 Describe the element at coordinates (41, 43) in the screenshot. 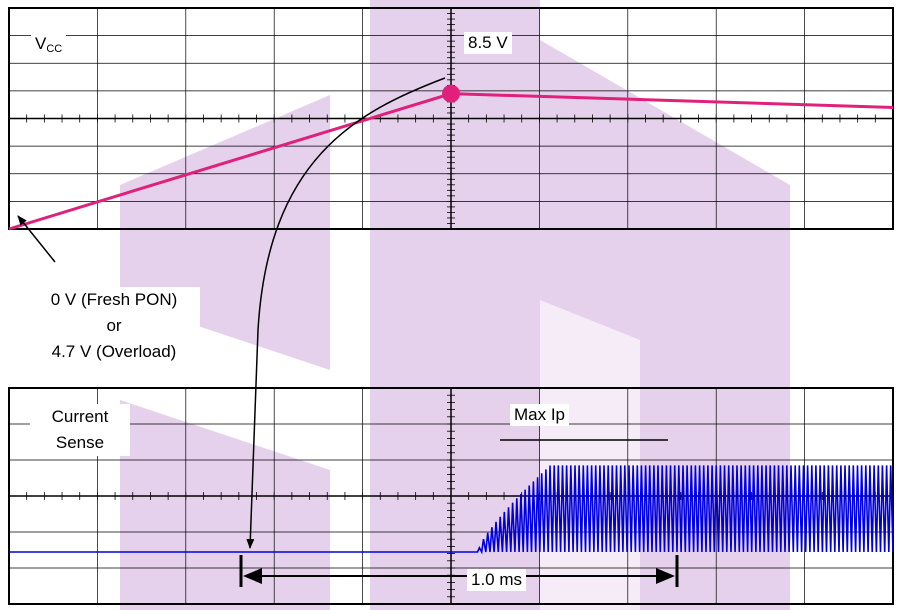

I see `vcc-label-main: V` at that location.